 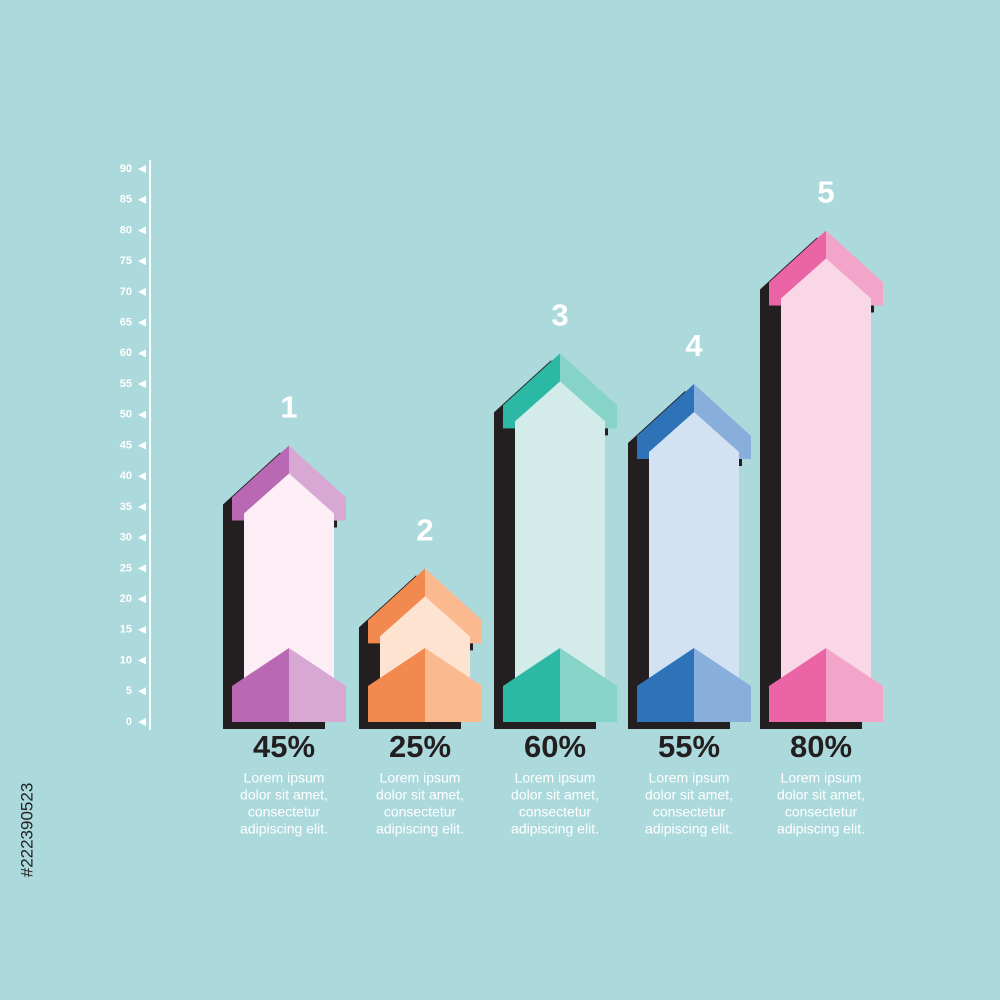 I want to click on y-tick-label: 50, so click(x=126, y=415).